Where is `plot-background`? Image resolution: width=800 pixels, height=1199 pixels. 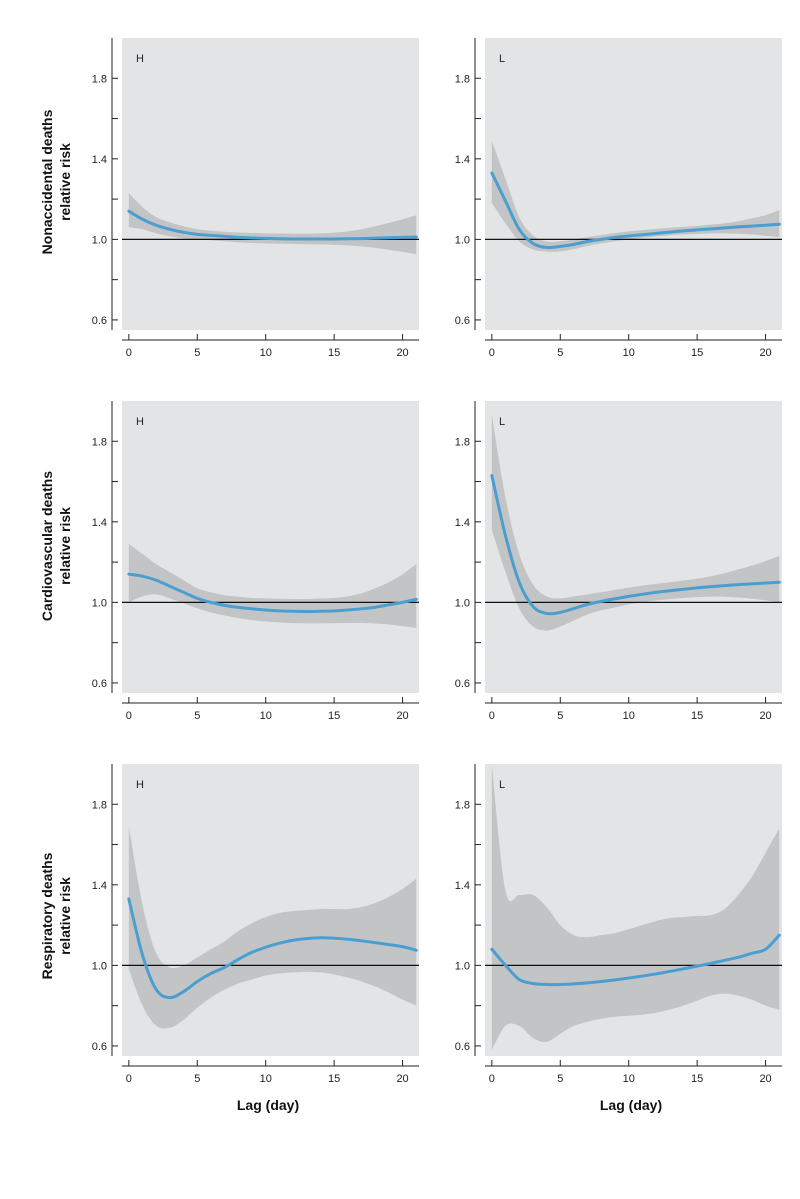 plot-background is located at coordinates (633, 547).